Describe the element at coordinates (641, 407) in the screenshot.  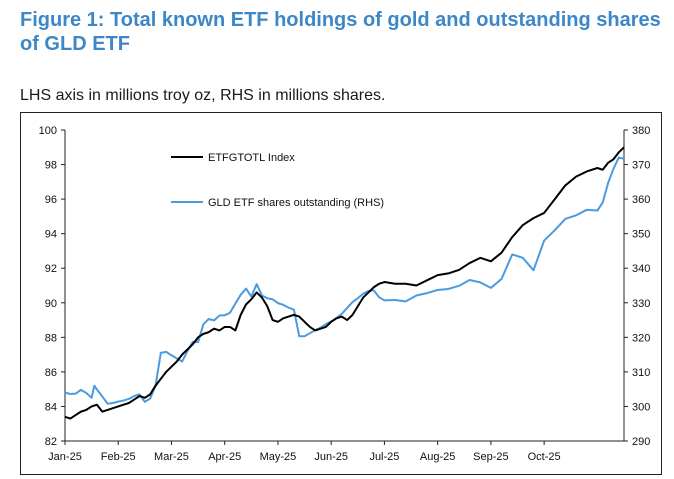
I see `right-axis-tick-label: 300` at that location.